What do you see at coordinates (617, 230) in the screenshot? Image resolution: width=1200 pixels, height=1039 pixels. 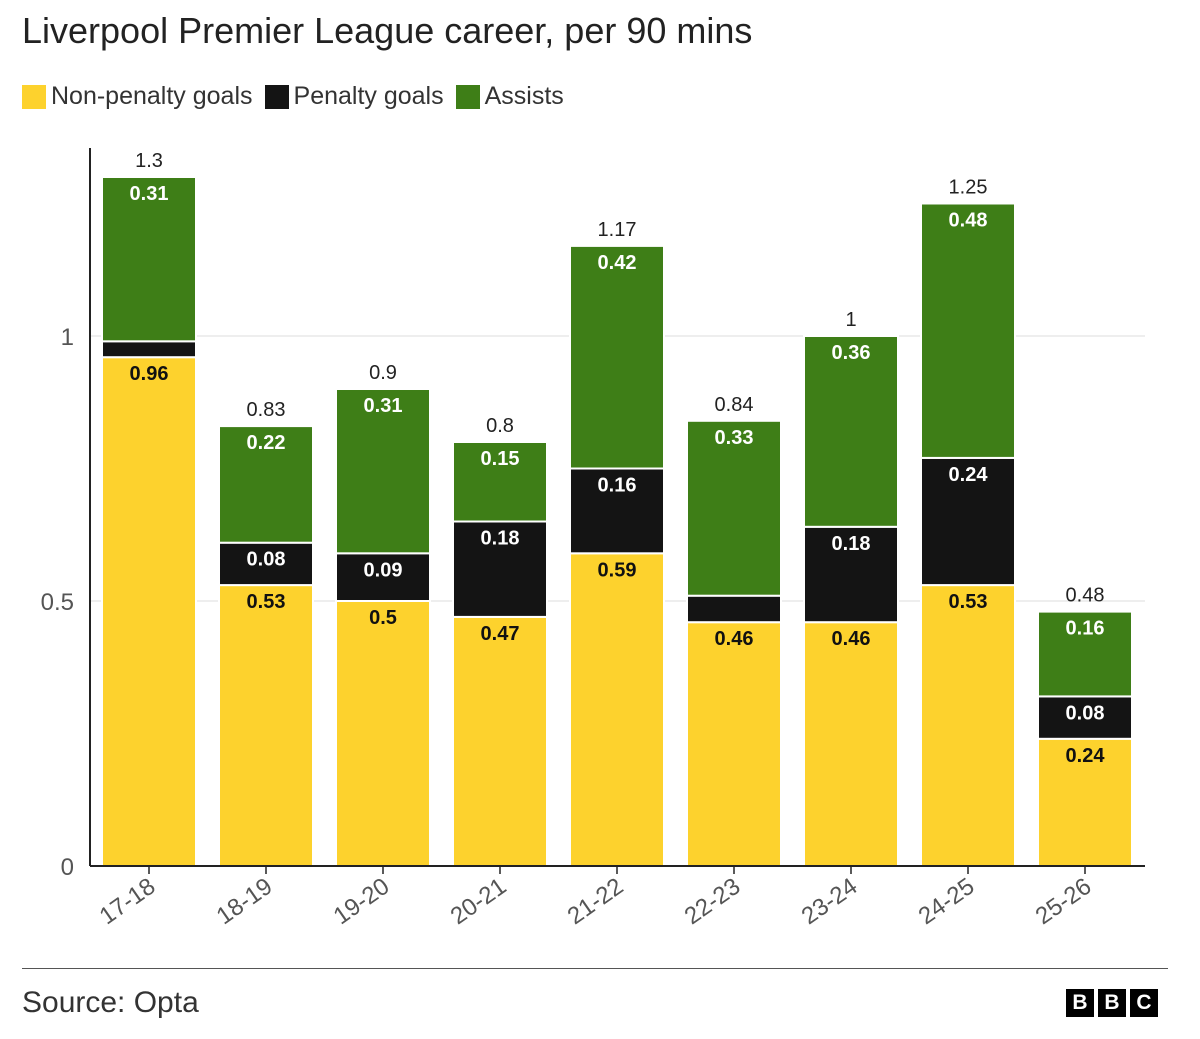 I see `total-label: 1.17` at bounding box center [617, 230].